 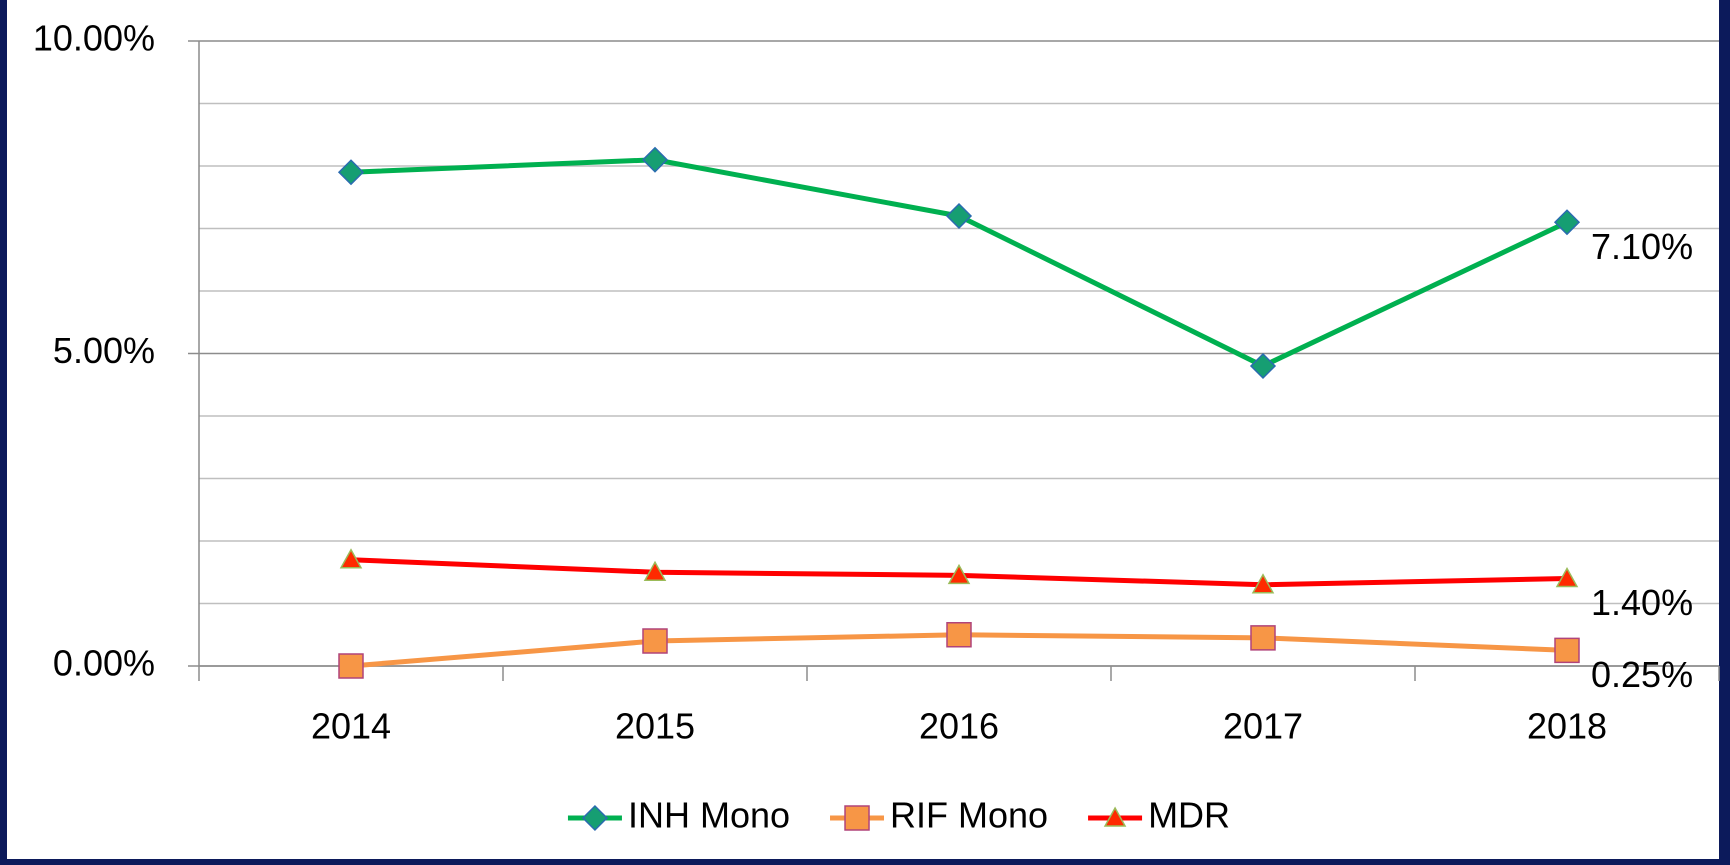 I want to click on x-tick-label: 2014, so click(x=351, y=726).